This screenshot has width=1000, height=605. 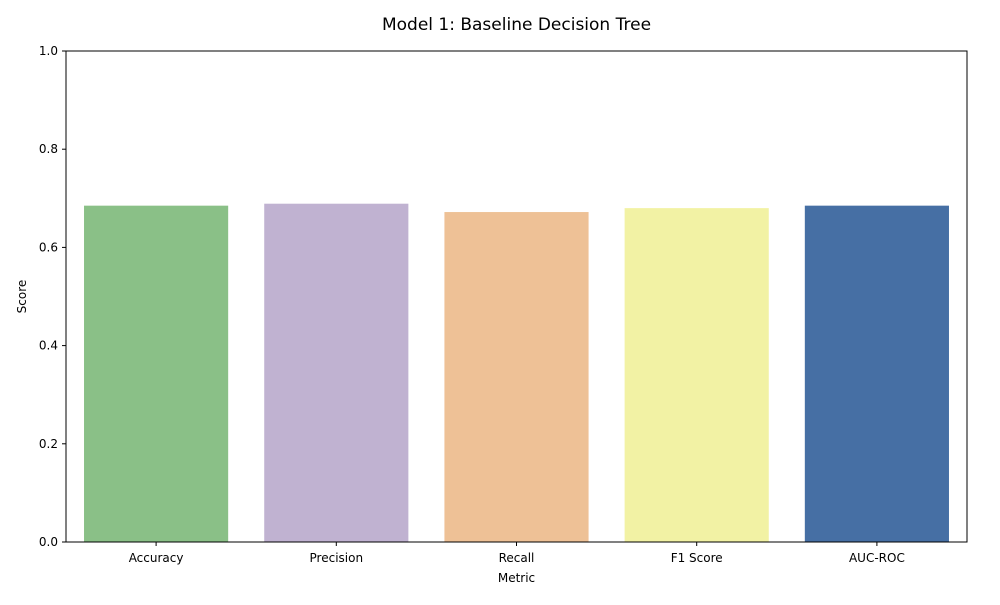 I want to click on bar-precision, so click(x=336, y=373).